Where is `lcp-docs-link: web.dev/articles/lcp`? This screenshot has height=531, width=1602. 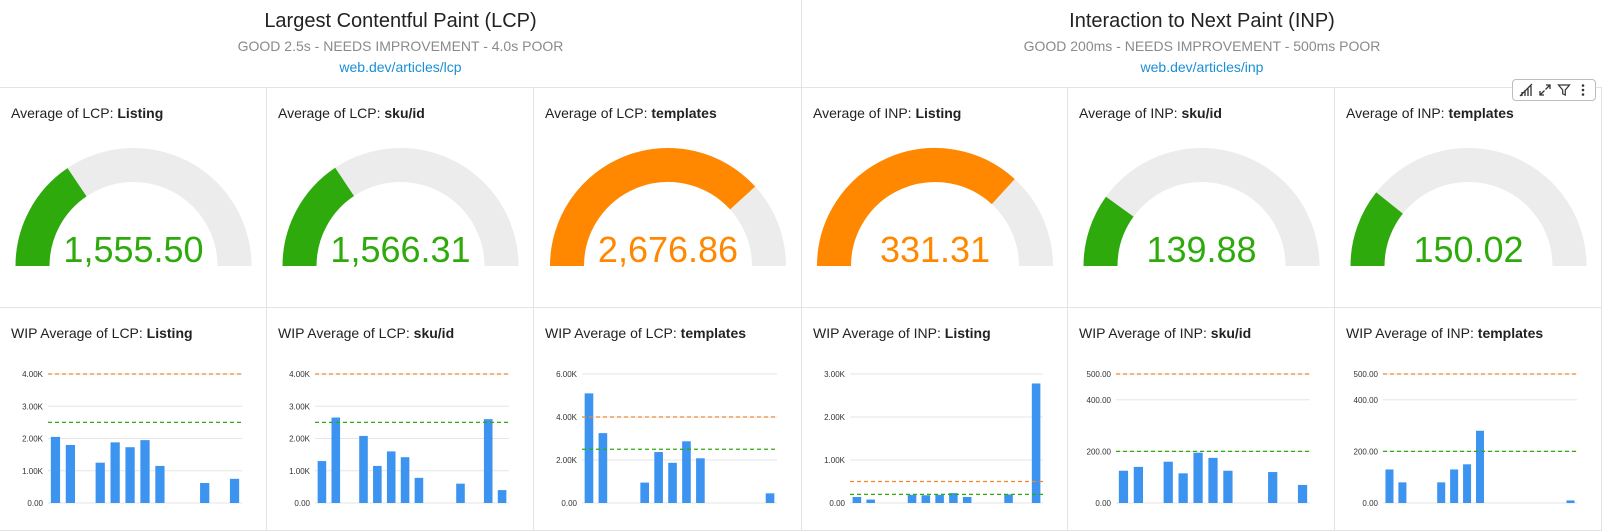 lcp-docs-link: web.dev/articles/lcp is located at coordinates (400, 67).